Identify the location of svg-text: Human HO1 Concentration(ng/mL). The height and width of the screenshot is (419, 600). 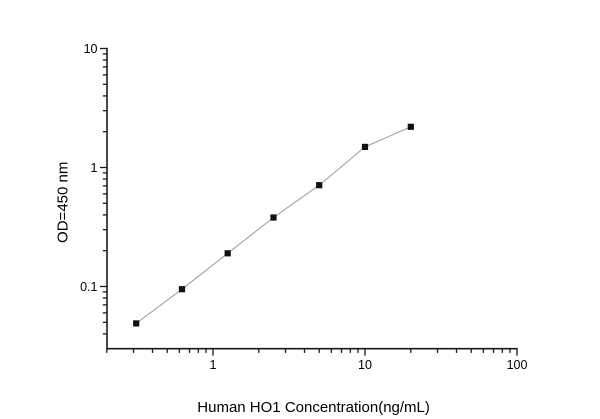
(313, 407).